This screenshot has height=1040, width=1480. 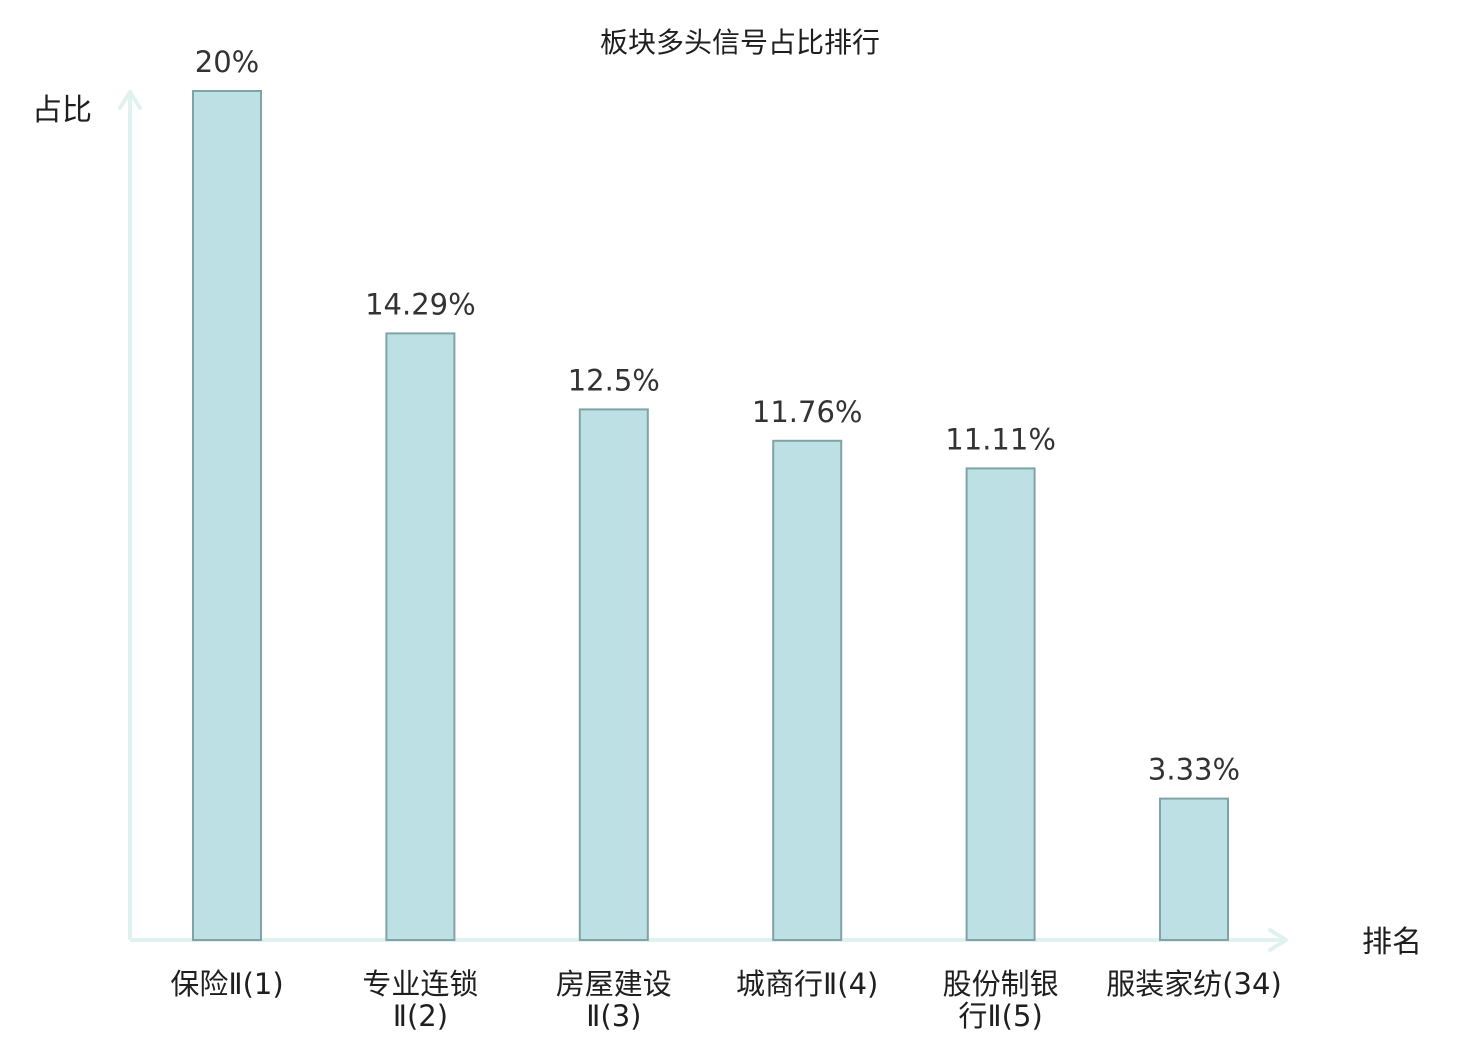 What do you see at coordinates (614, 380) in the screenshot?
I see `value-label-3: 12.5%` at bounding box center [614, 380].